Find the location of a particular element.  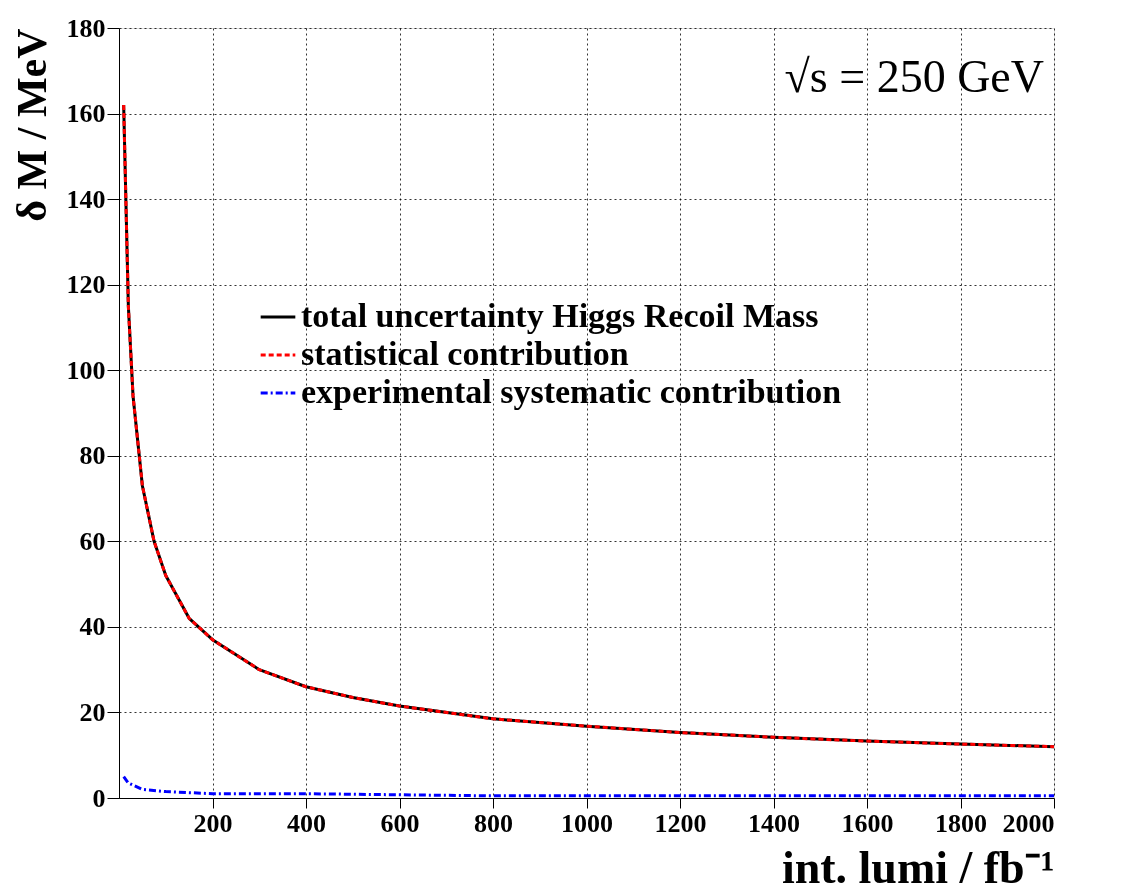

x-tick-label: 1400 is located at coordinates (774, 823).